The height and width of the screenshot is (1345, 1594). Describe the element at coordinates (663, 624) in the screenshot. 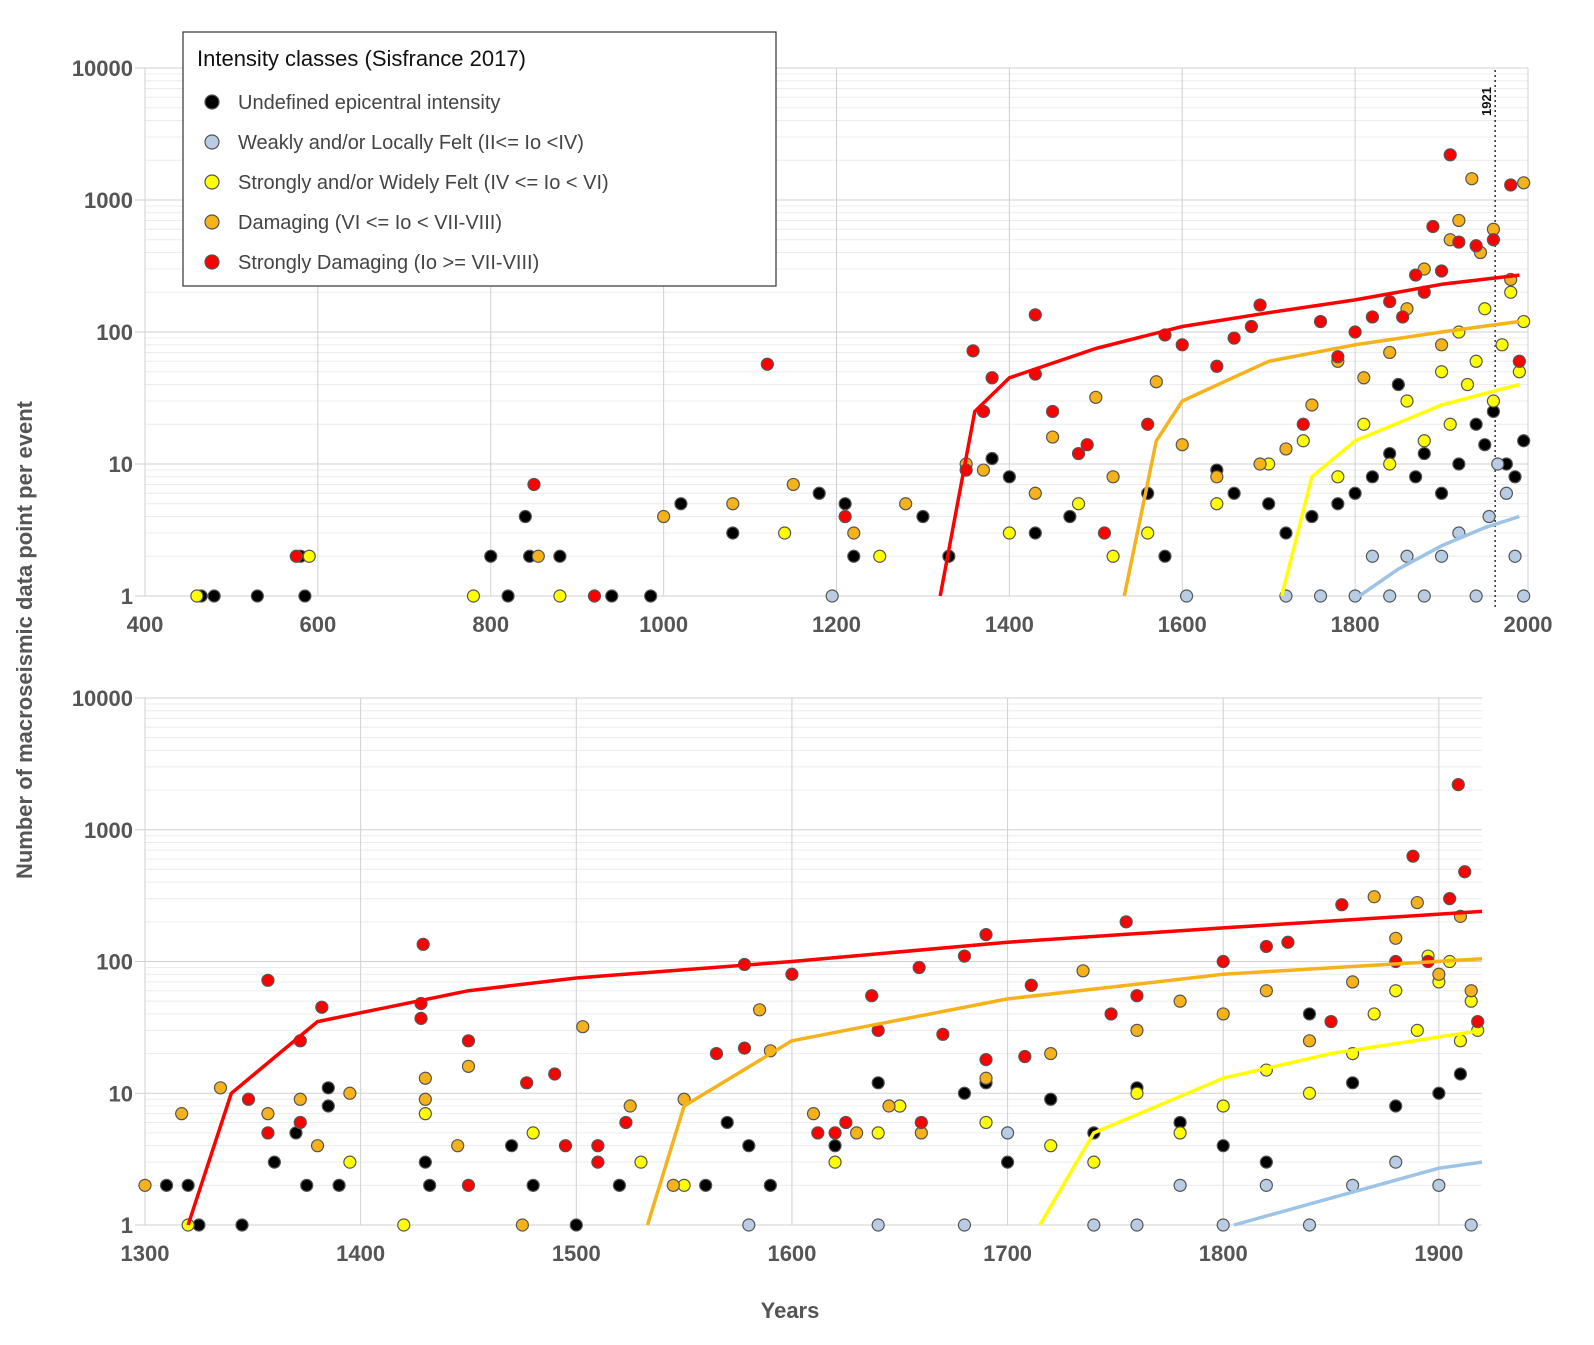

I see `x-tick-label: 1000` at that location.